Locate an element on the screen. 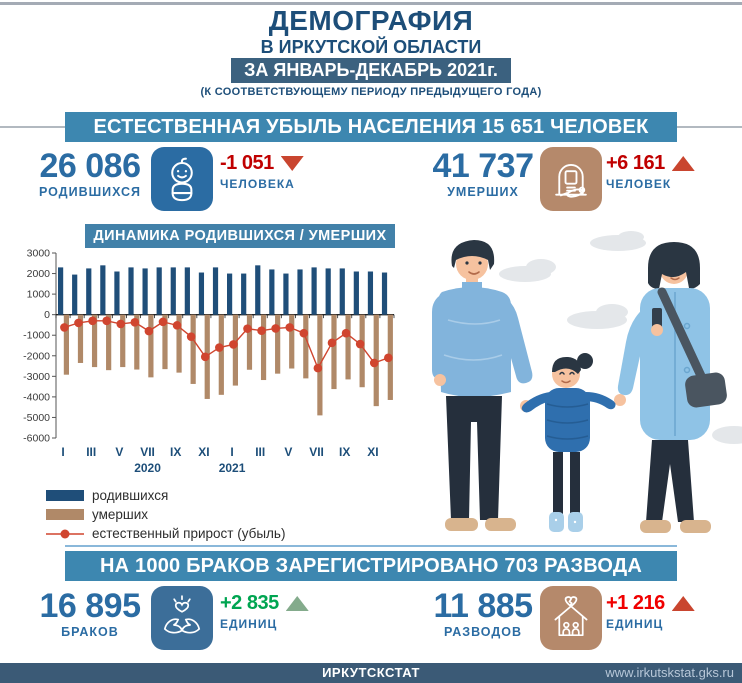  births-delta: -1 051 ЧЕЛОВЕКА is located at coordinates (280, 171).